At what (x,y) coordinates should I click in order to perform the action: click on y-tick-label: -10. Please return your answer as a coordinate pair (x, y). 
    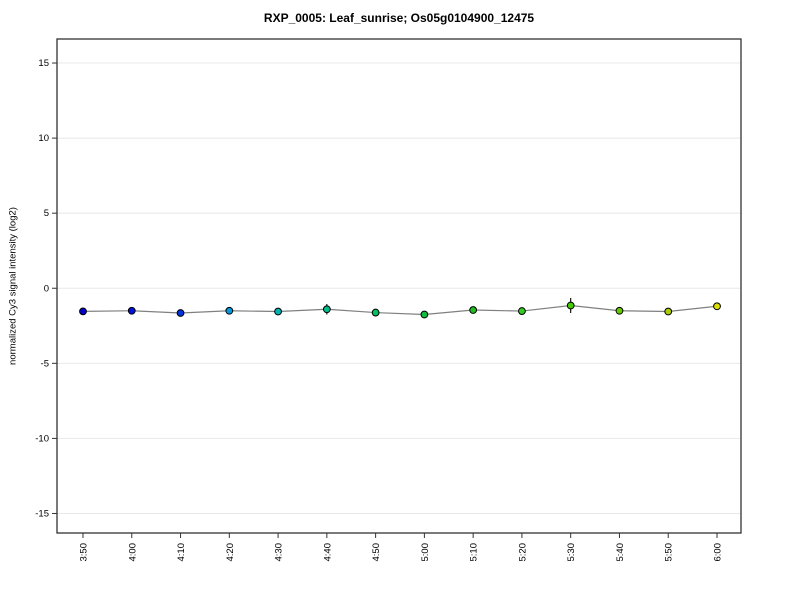
    Looking at the image, I should click on (42, 438).